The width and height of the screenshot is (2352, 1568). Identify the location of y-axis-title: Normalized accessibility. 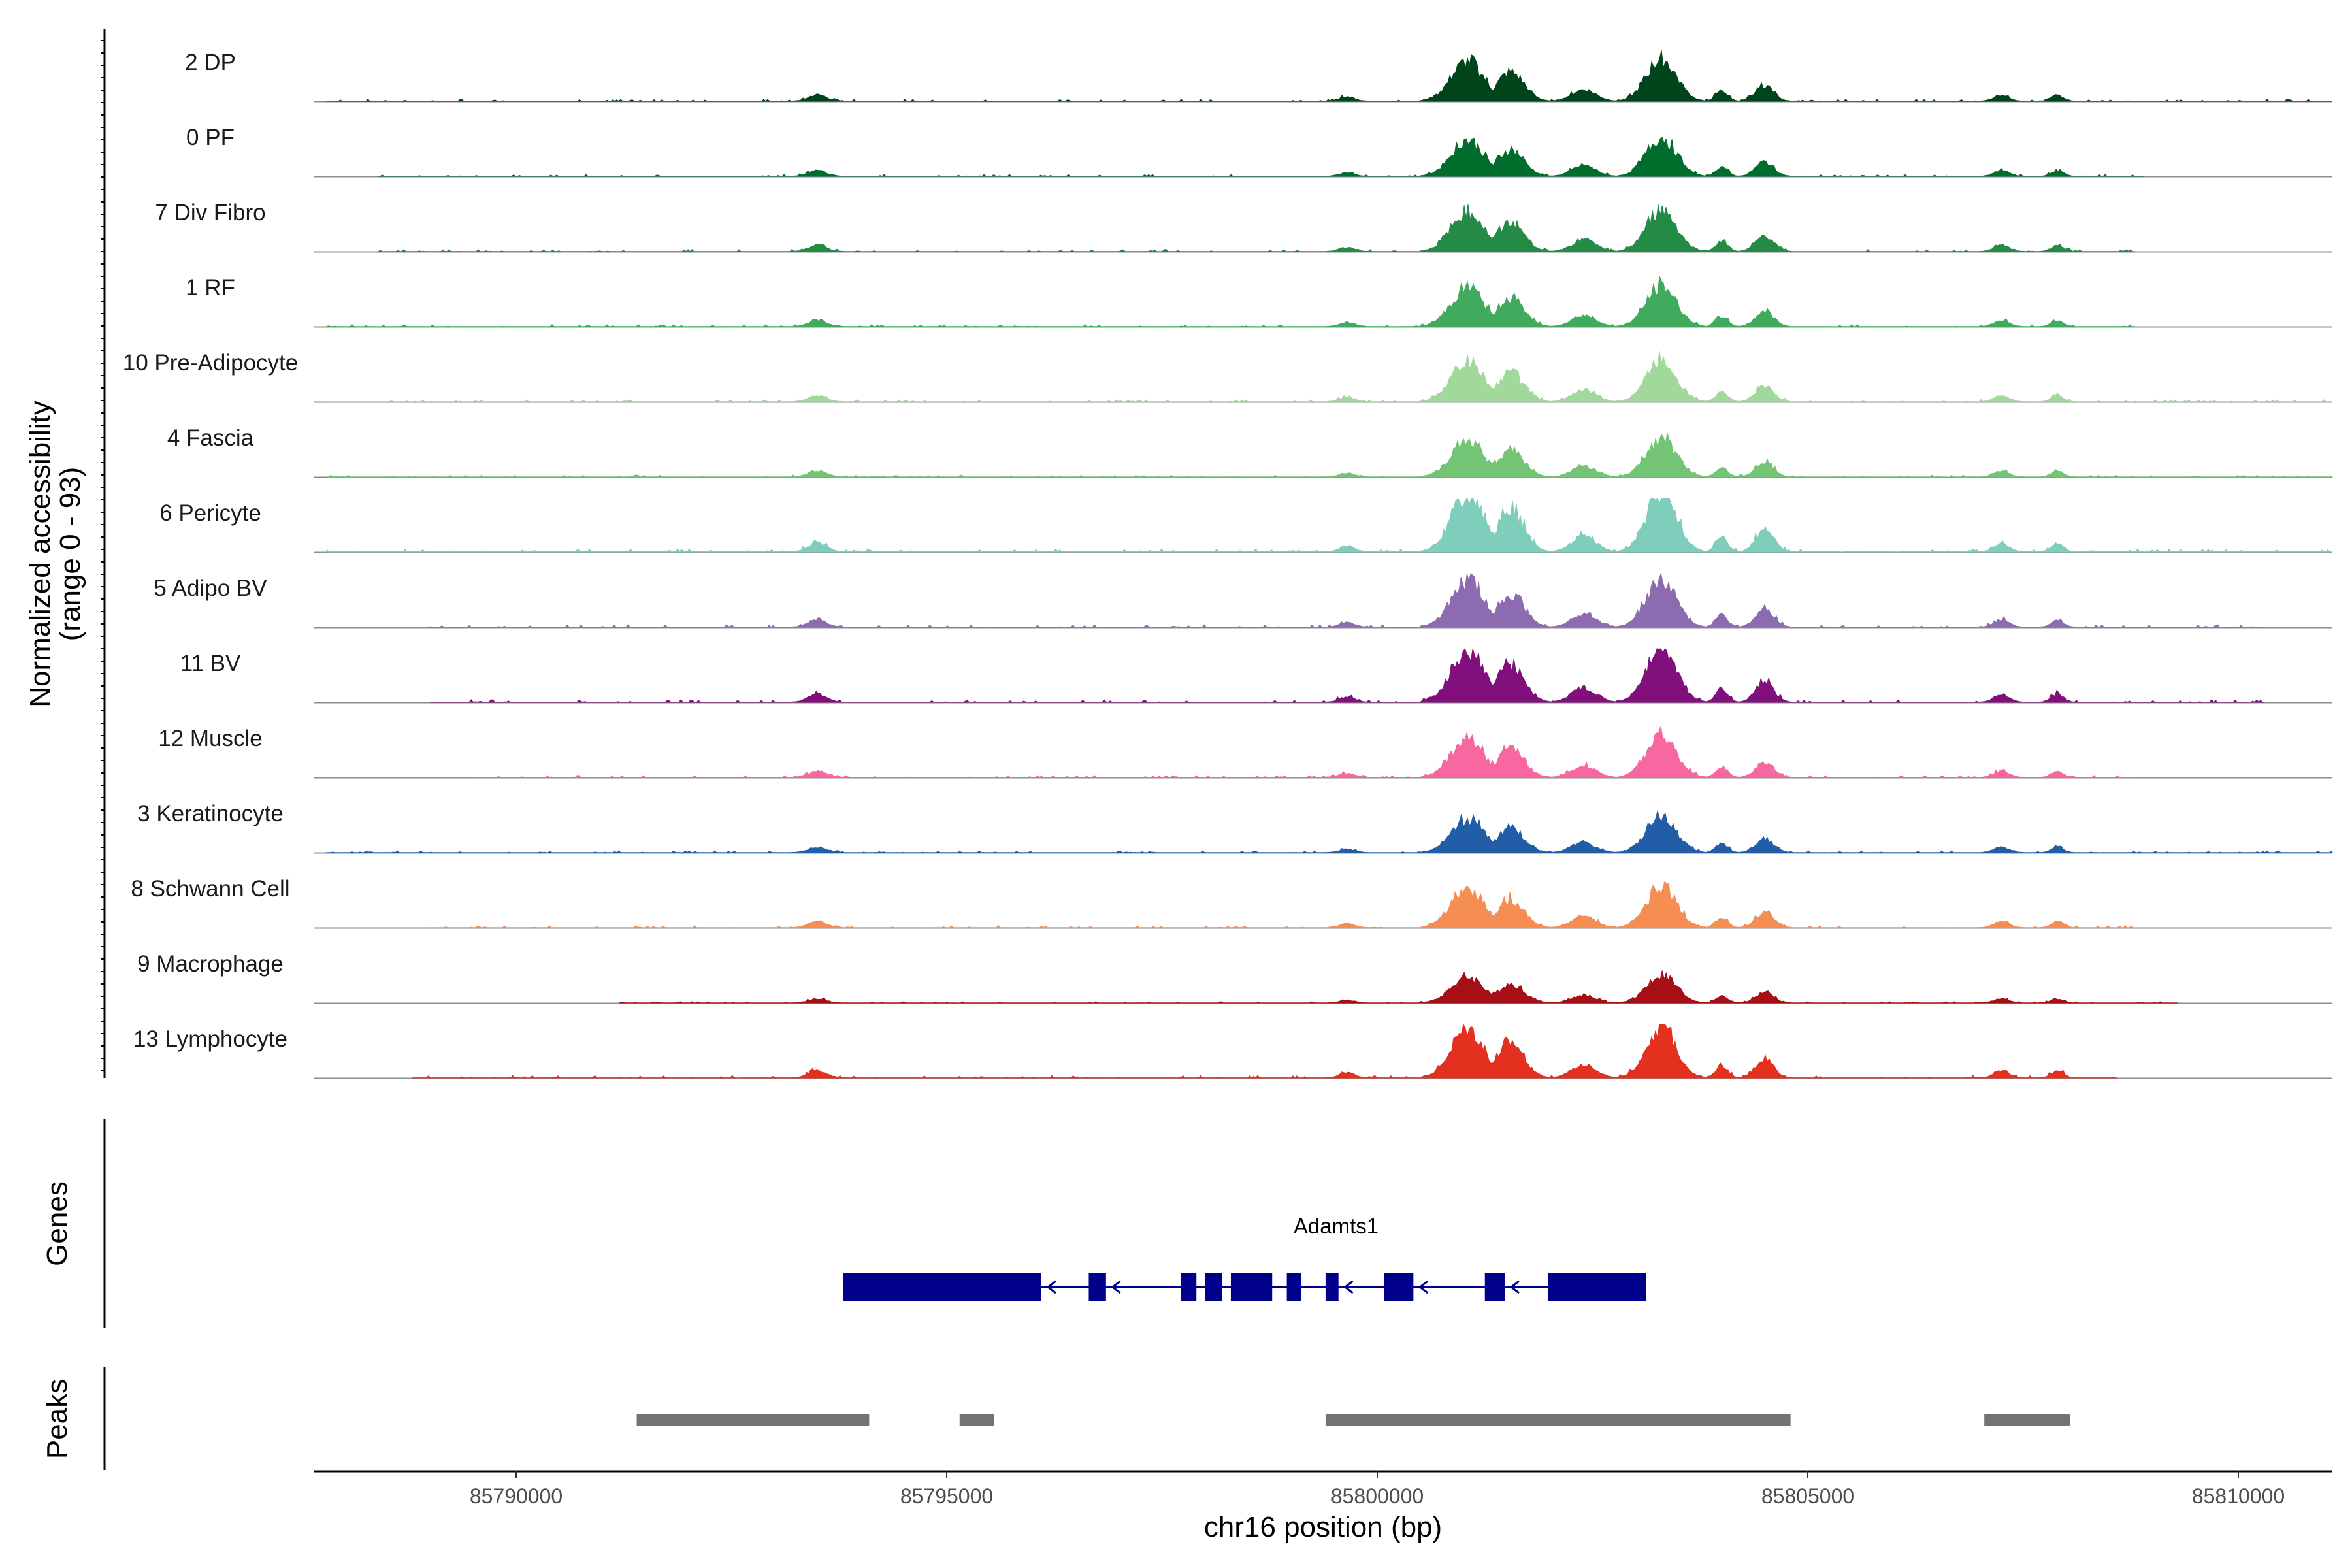
(40, 553).